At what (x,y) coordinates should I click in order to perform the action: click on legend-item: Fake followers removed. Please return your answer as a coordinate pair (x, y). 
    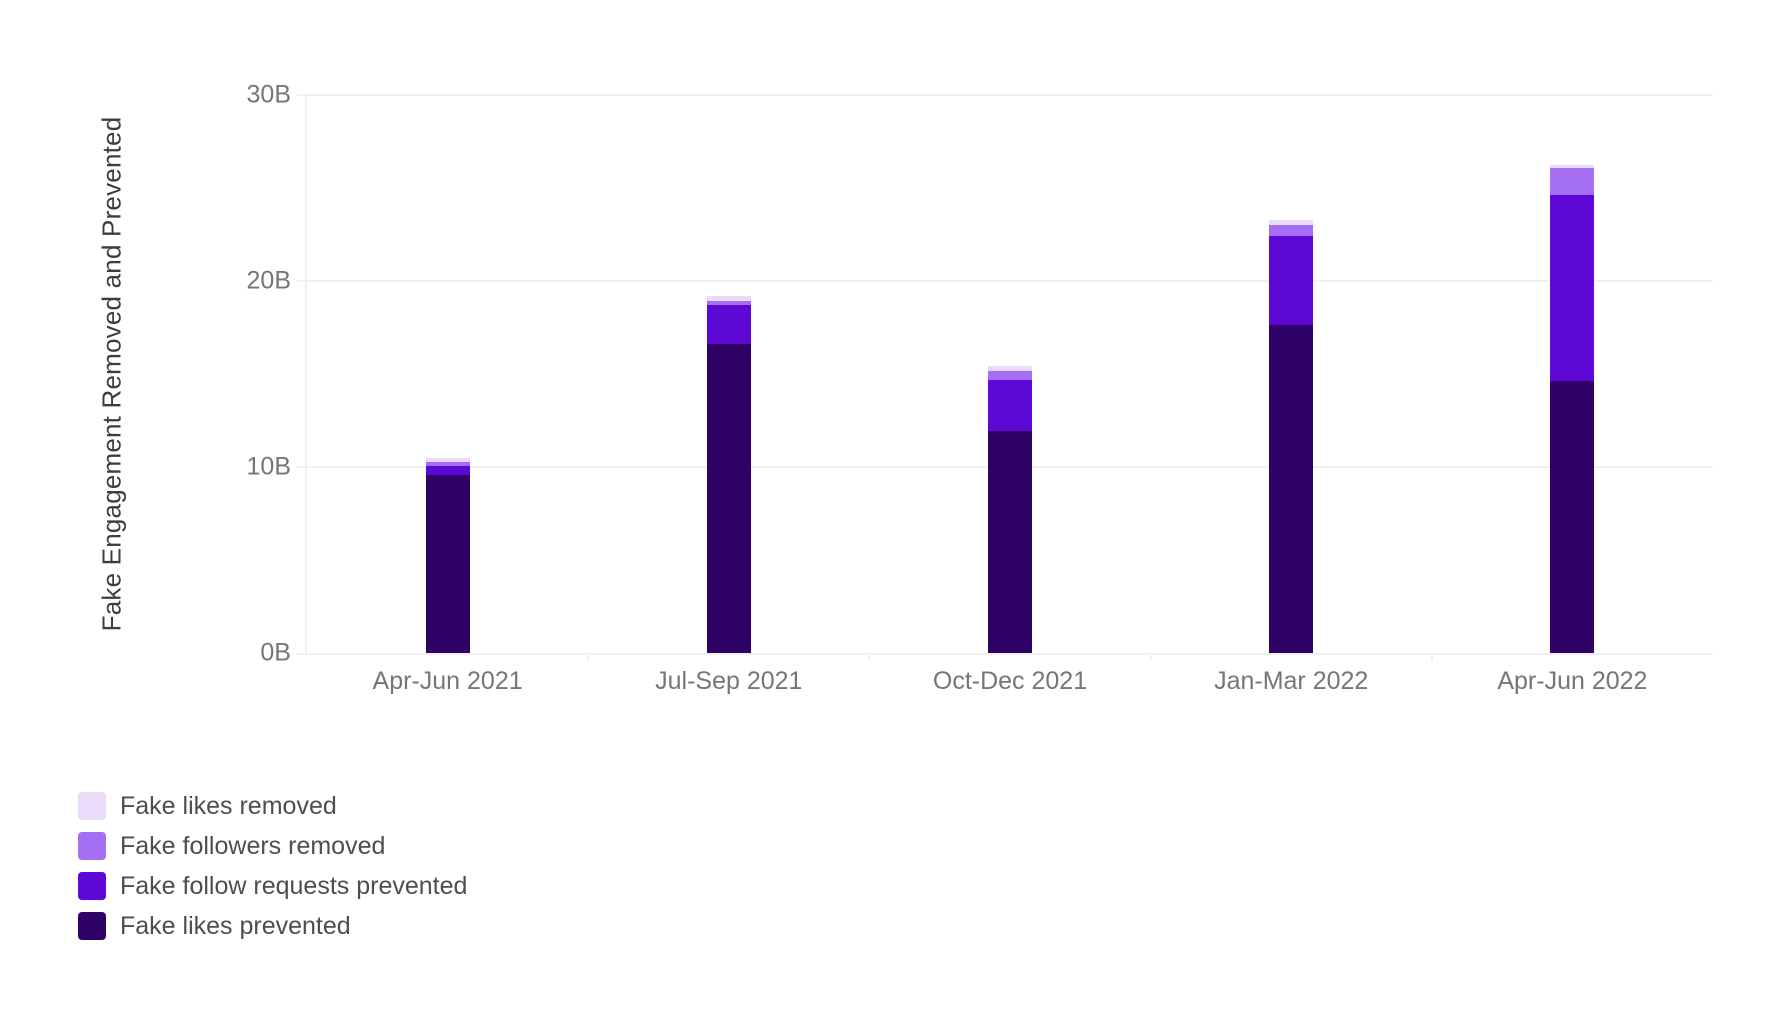
    Looking at the image, I should click on (272, 846).